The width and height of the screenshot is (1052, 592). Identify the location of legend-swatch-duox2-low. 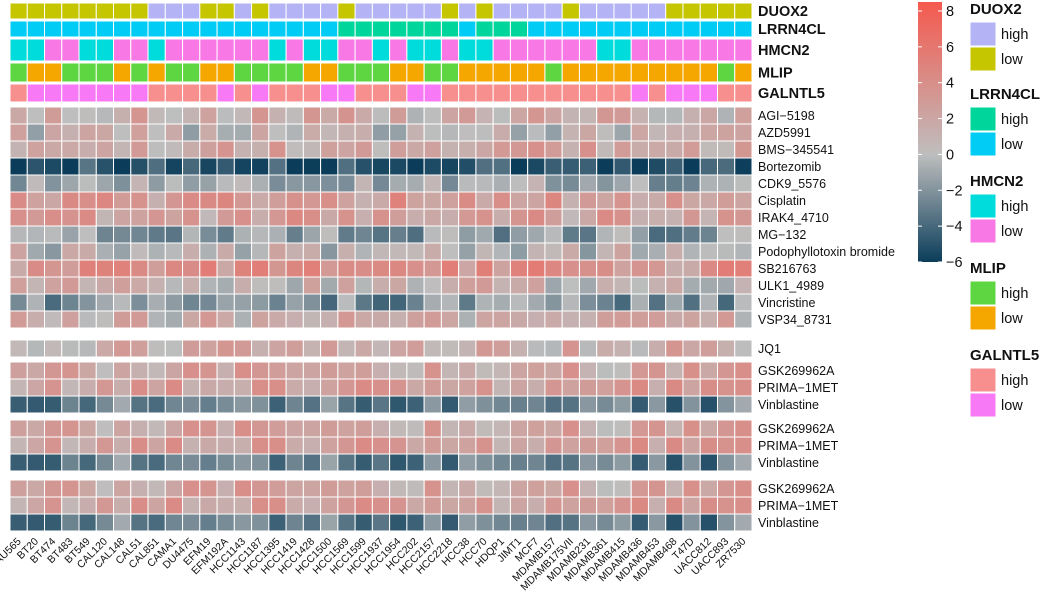
(983, 59).